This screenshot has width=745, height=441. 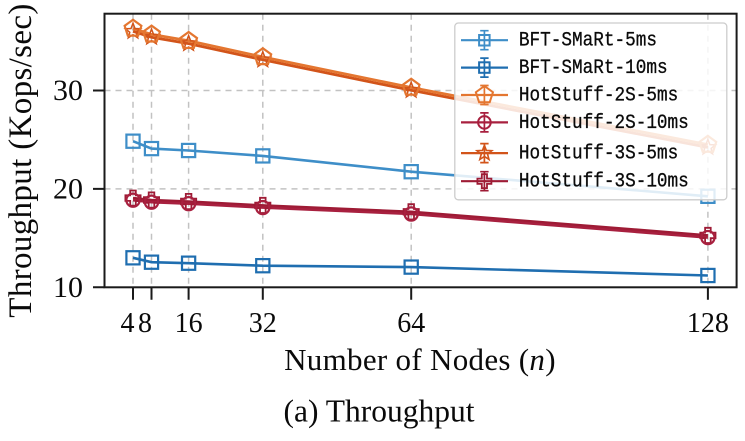 What do you see at coordinates (68, 188) in the screenshot?
I see `svg-text: 20` at bounding box center [68, 188].